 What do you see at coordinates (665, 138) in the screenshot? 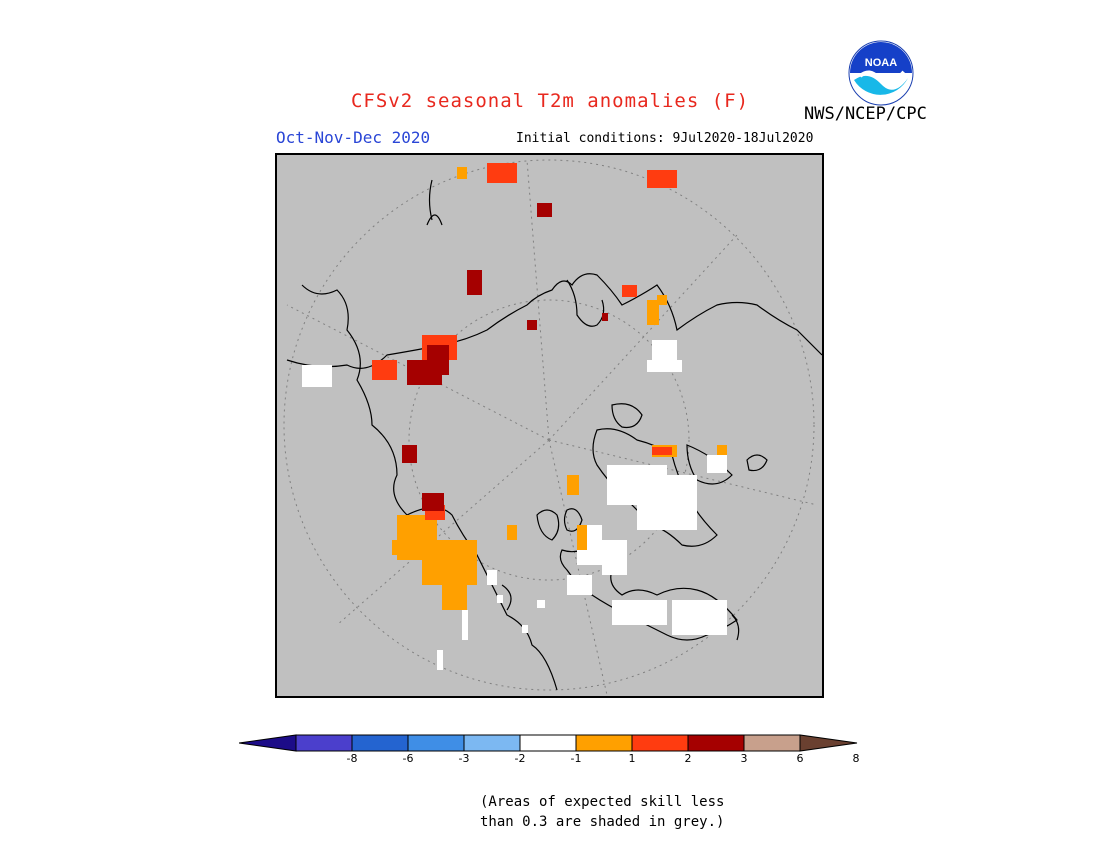
I see `initial-conditions: Initial conditions: 9Jul2020-18Jul2020` at bounding box center [665, 138].